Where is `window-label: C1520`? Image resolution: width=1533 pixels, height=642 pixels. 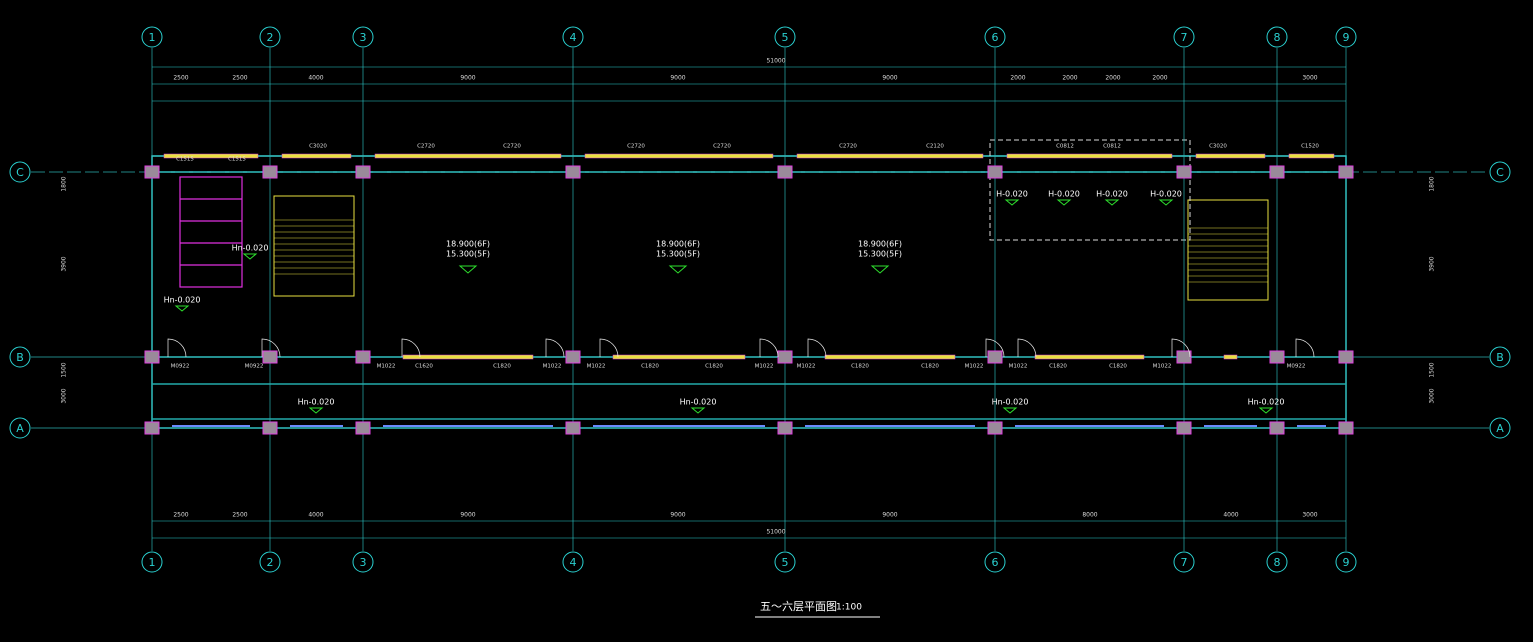 window-label: C1520 is located at coordinates (1310, 147).